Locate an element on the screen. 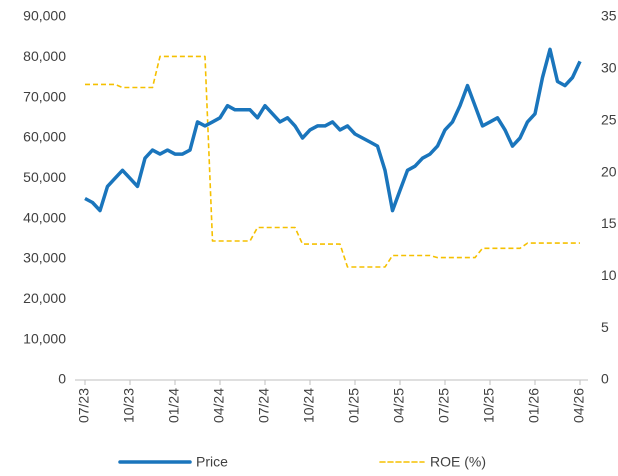  y-tick-label: 60,000 is located at coordinates (44, 137).